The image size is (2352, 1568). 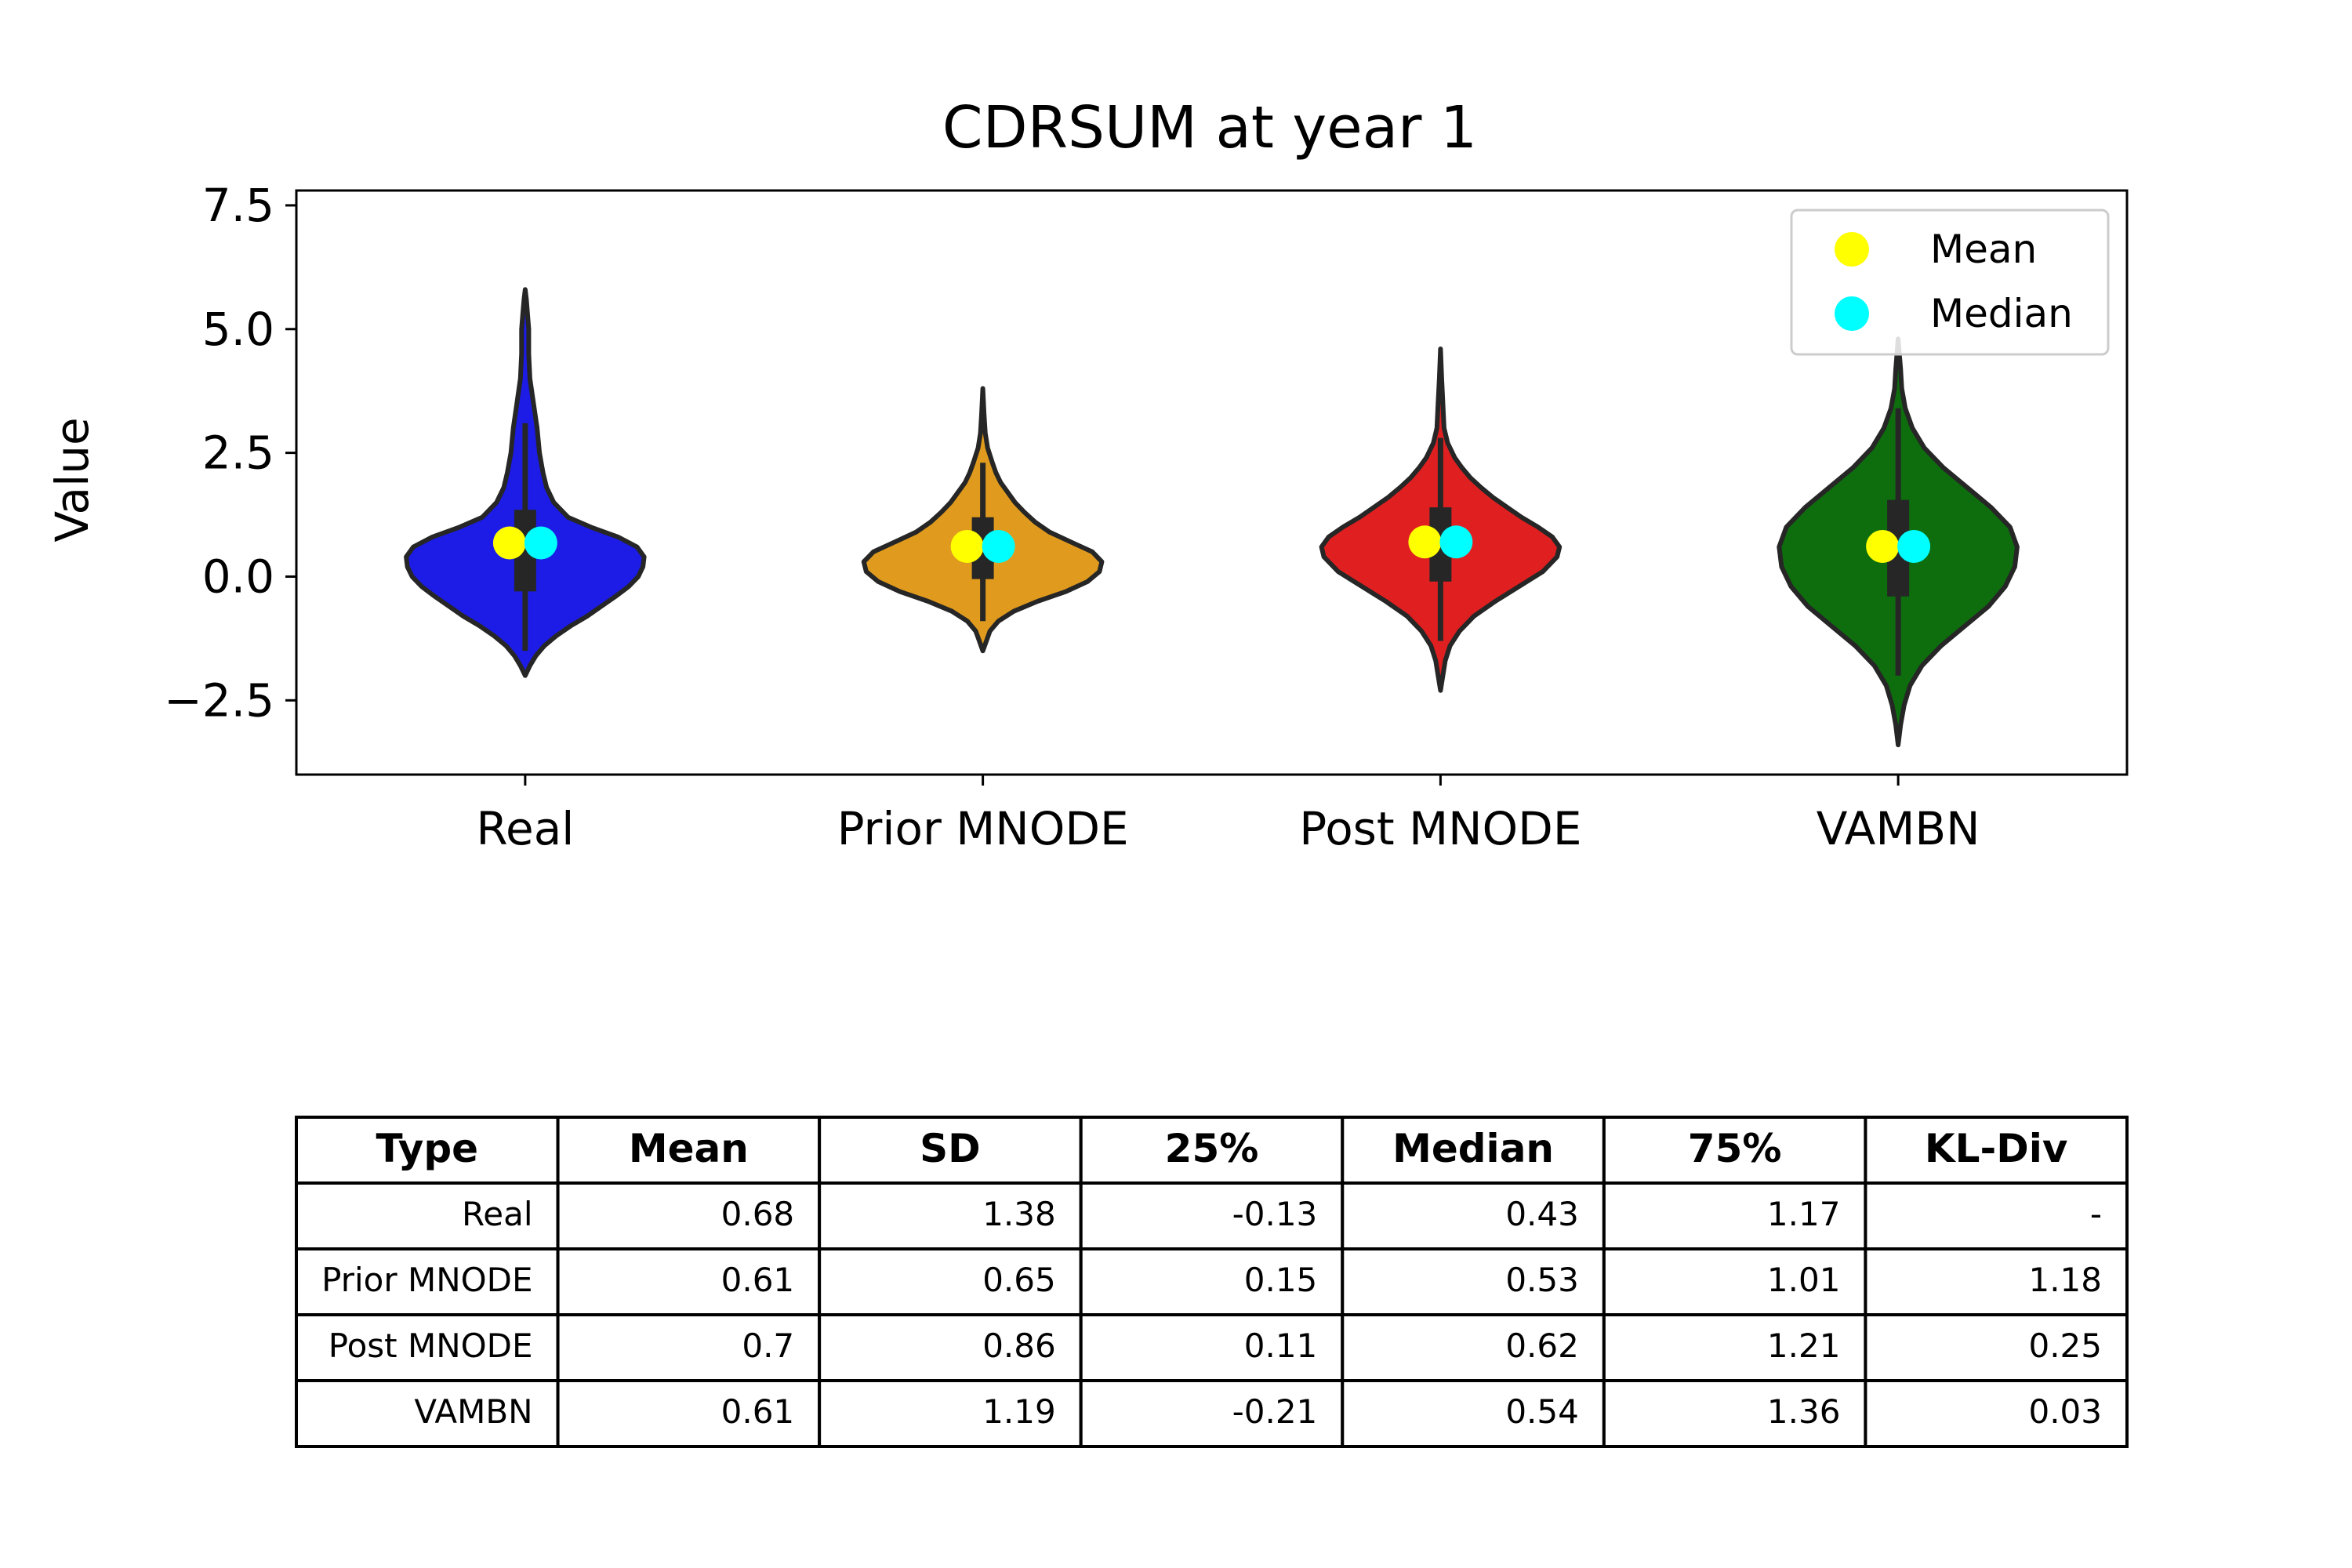 What do you see at coordinates (525, 828) in the screenshot?
I see `x-tick-label: Real` at bounding box center [525, 828].